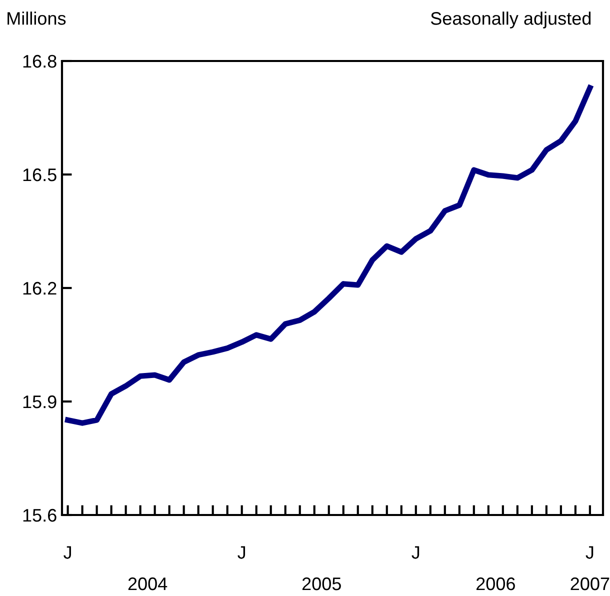  Describe the element at coordinates (39, 515) in the screenshot. I see `y-tick-label: 15.6` at that location.